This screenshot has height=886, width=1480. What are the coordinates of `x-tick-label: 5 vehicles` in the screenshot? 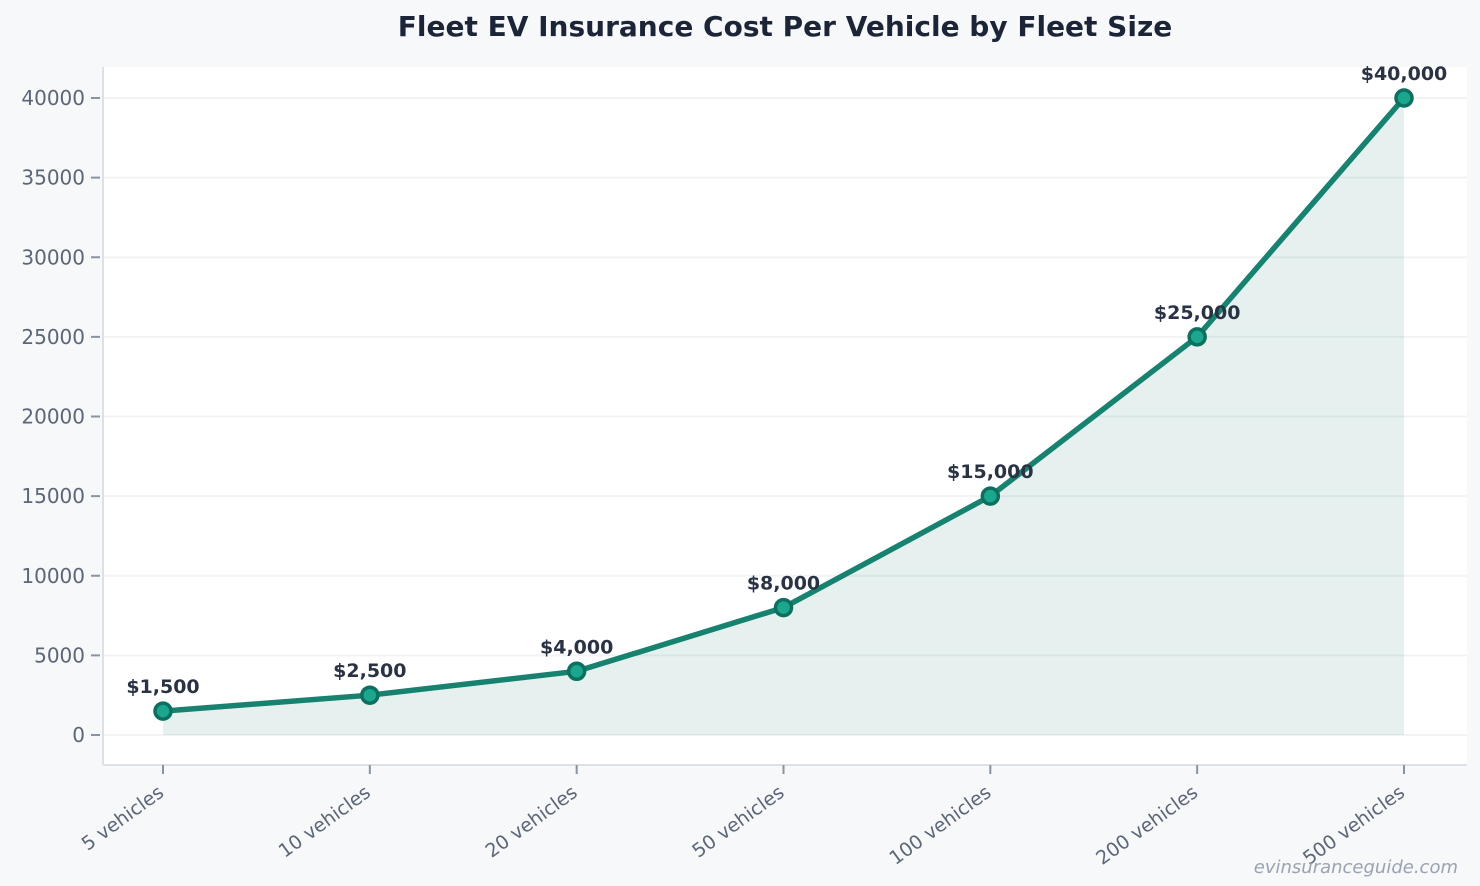 It's located at (123, 818).